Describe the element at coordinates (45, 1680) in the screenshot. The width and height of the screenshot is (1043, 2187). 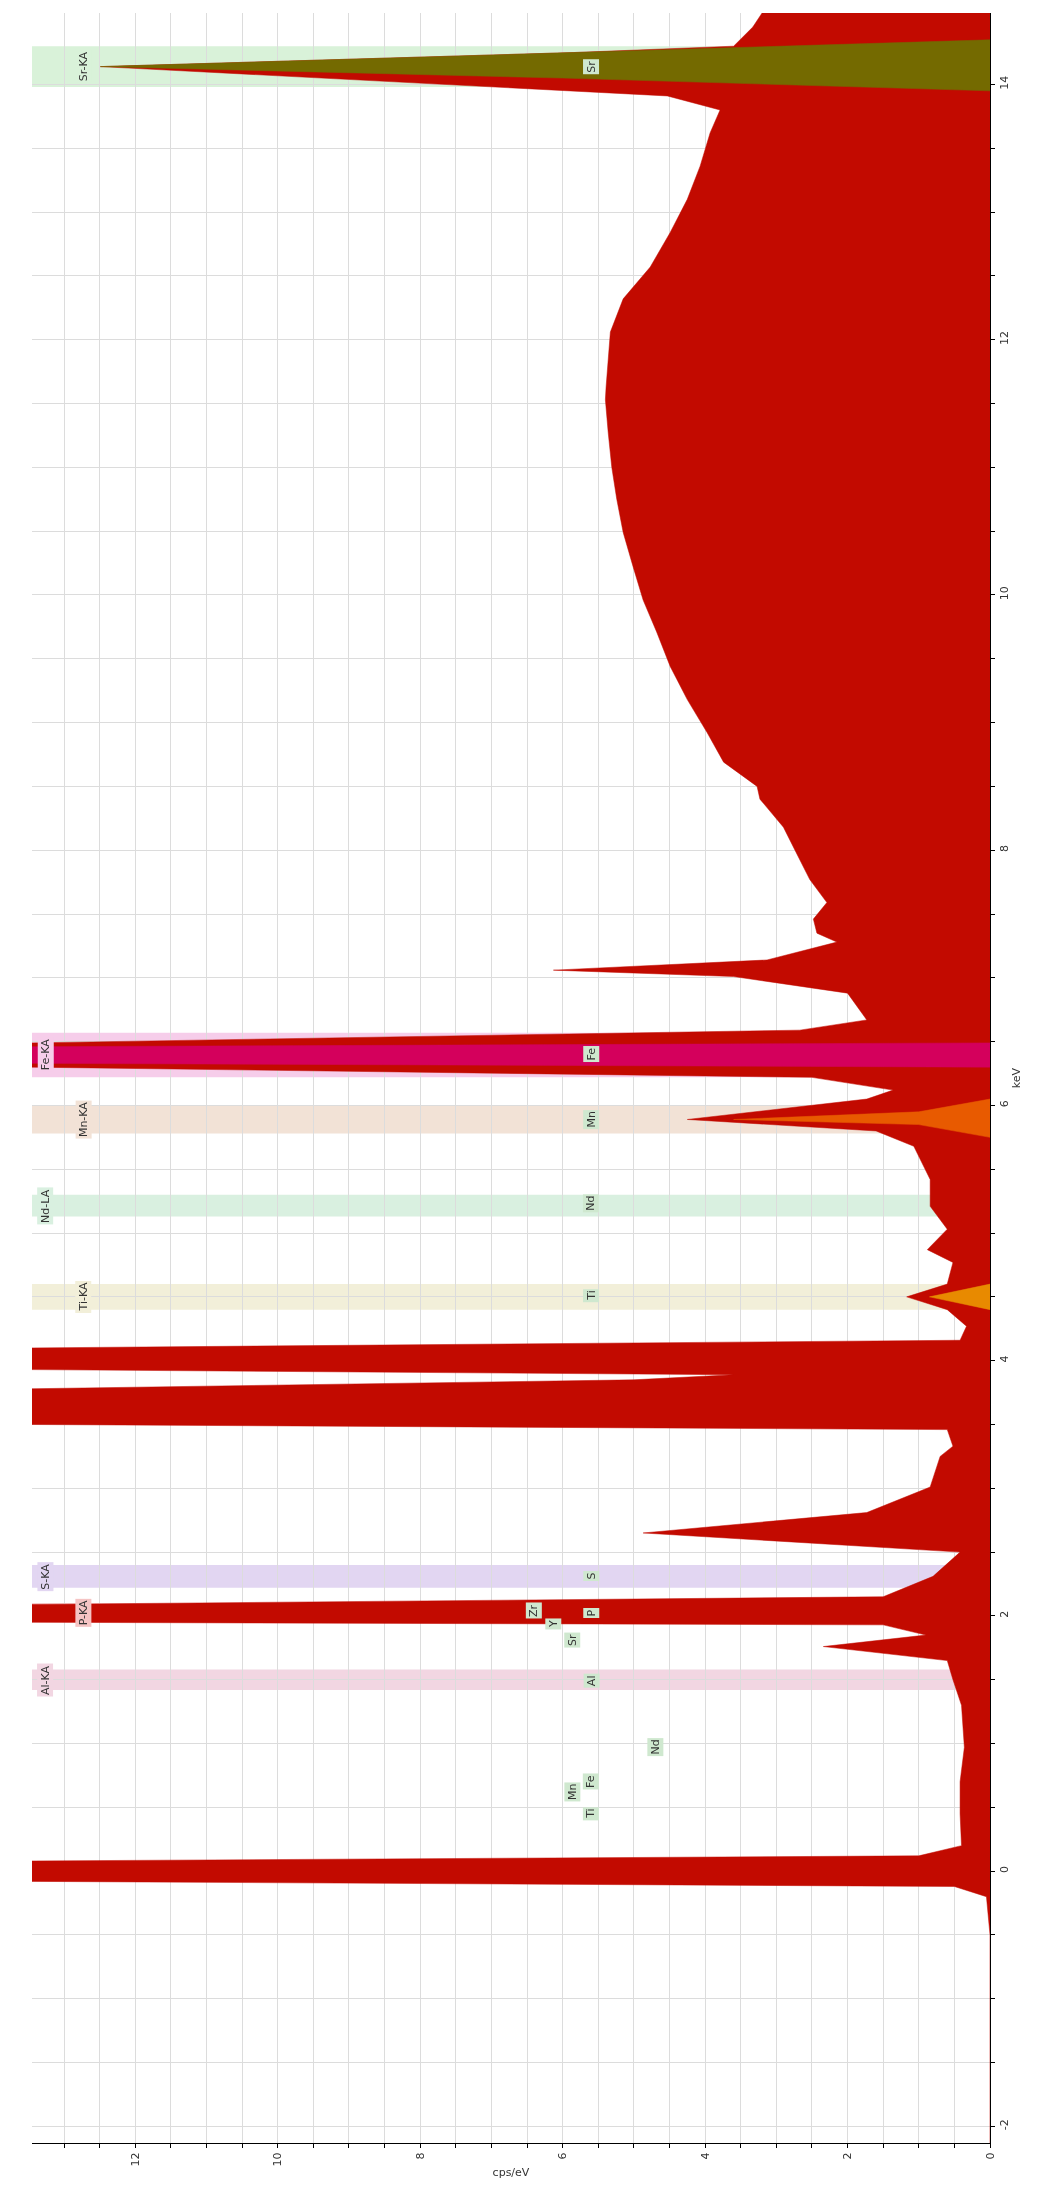
I see `band-label: Al-KA` at that location.